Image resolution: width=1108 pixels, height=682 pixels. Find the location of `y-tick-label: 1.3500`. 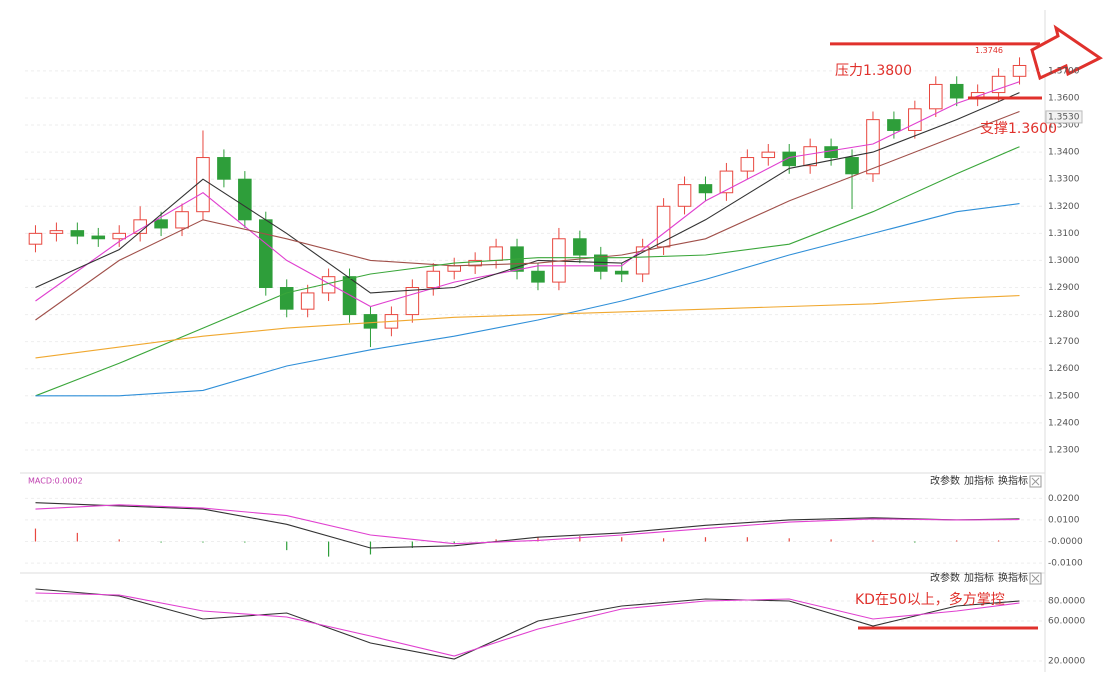

y-tick-label: 1.3500 is located at coordinates (1064, 126).